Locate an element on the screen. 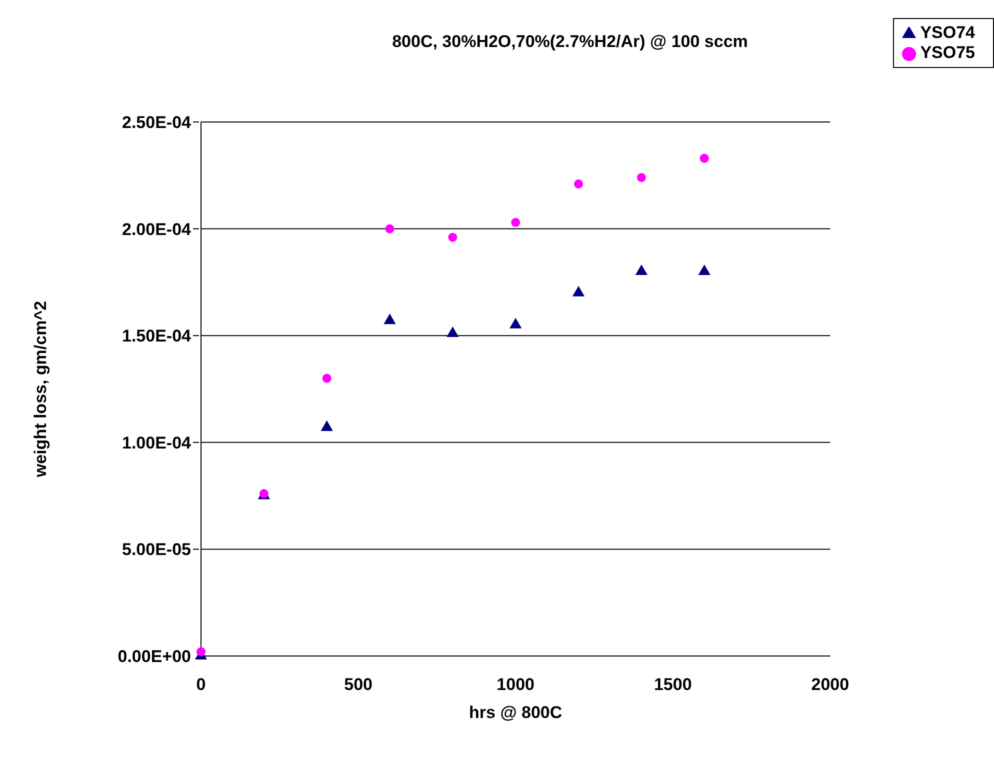 Image resolution: width=994 pixels, height=759 pixels. x-tick-label: 1500 is located at coordinates (673, 684).